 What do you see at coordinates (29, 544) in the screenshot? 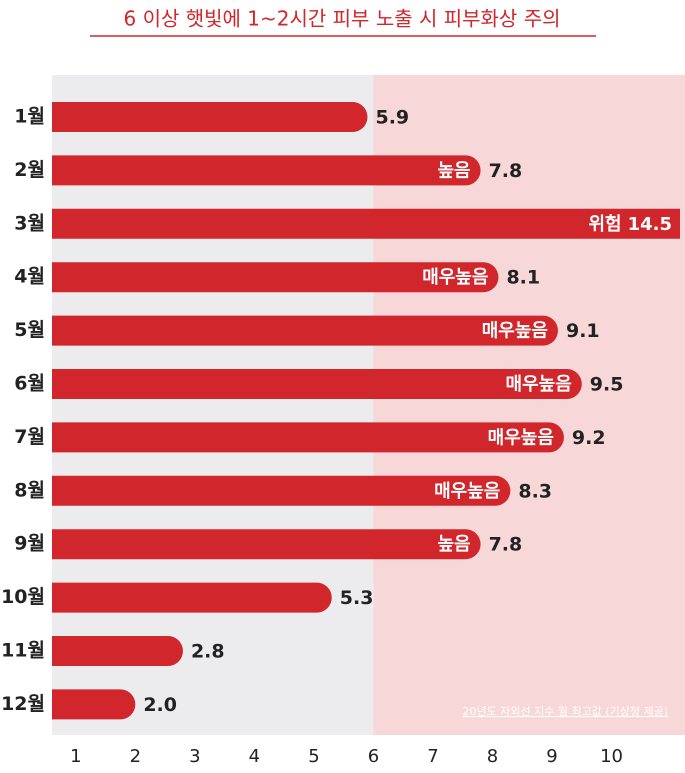
I see `category-label: 9월` at bounding box center [29, 544].